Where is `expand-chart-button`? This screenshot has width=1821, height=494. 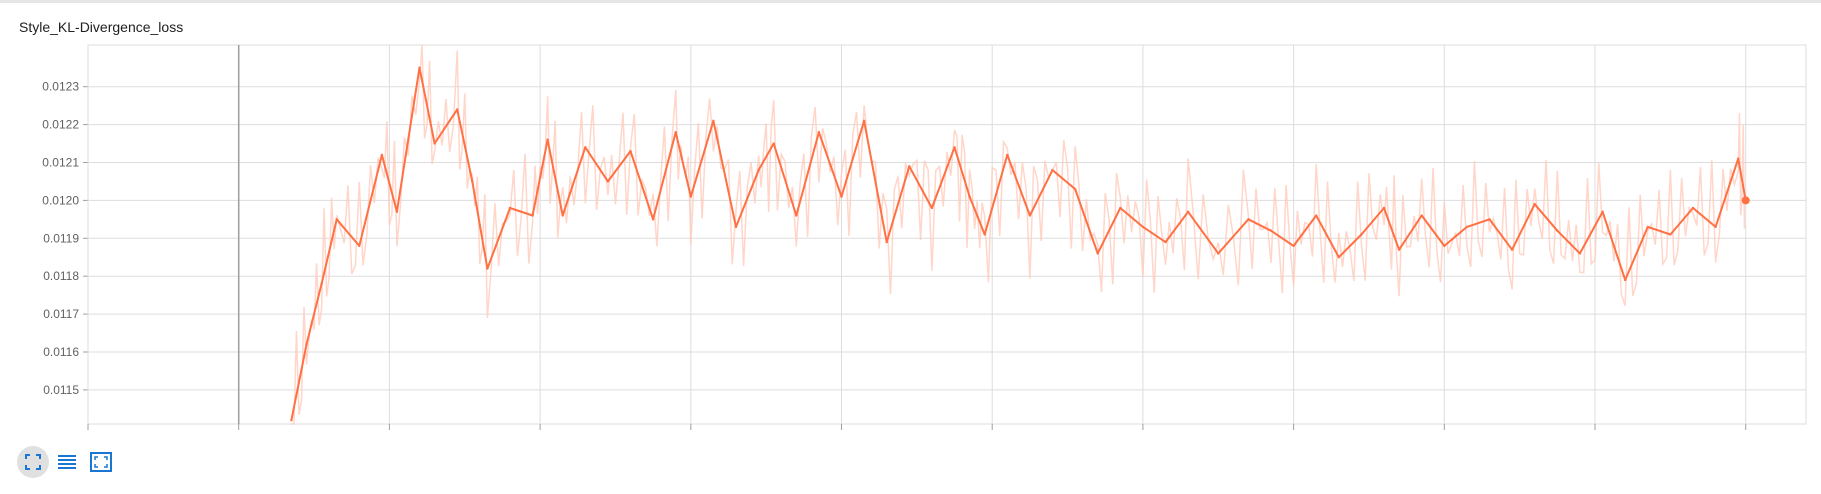 expand-chart-button is located at coordinates (101, 462).